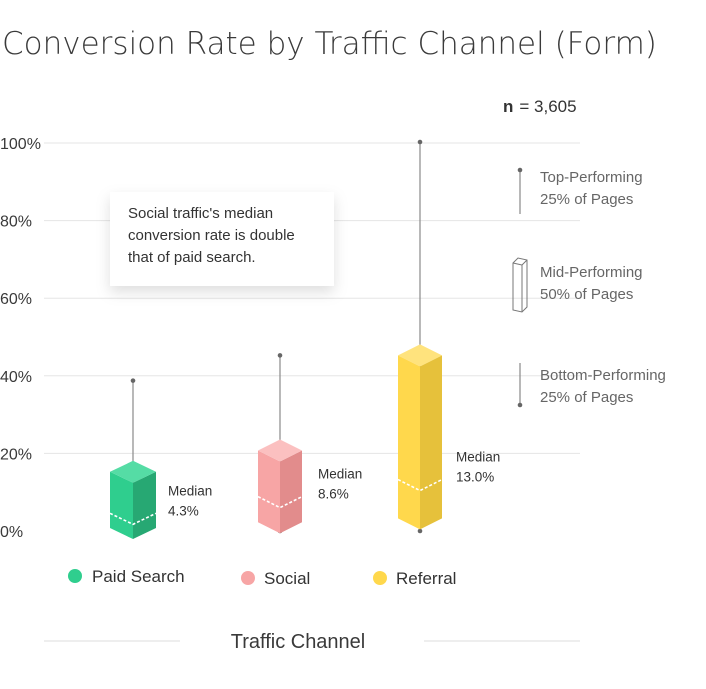 This screenshot has width=706, height=689. I want to click on box-social: Median 8.6%, so click(309, 443).